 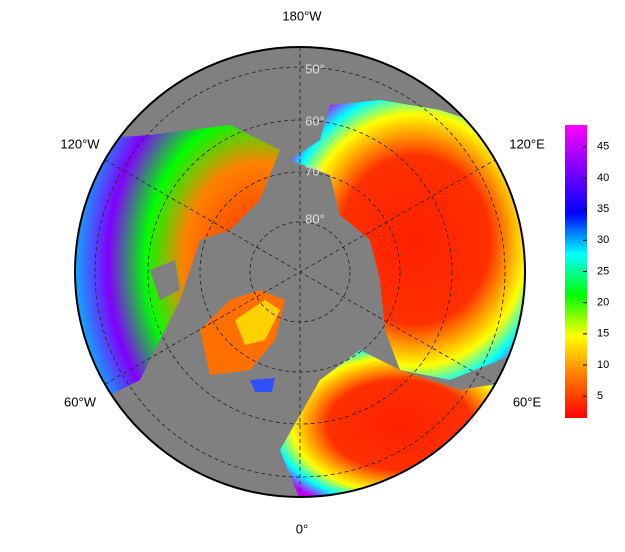 I want to click on colorbar-tick-label: 35, so click(x=603, y=209).